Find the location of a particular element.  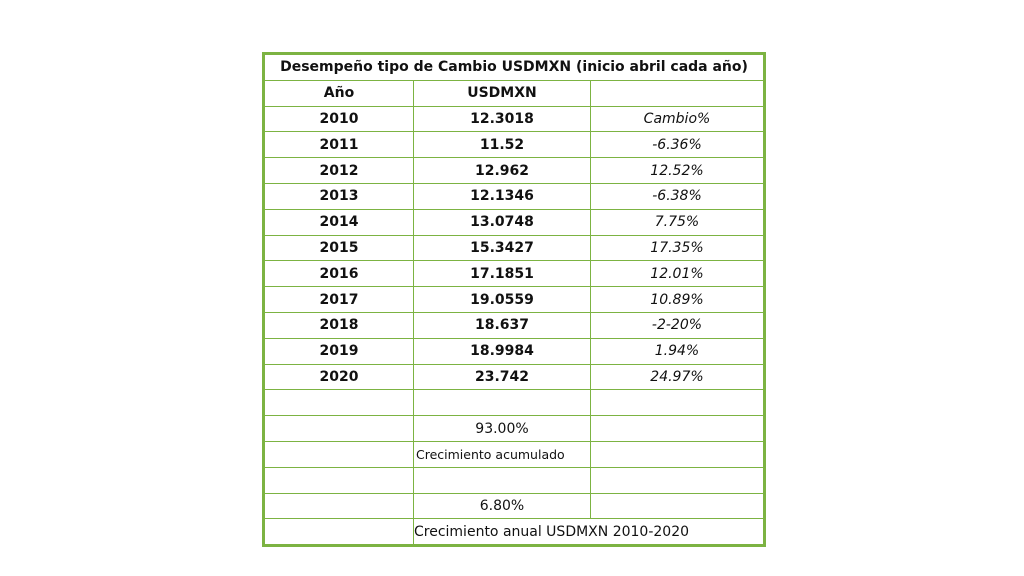

table-row: 2014 13.0748 7.75% is located at coordinates (514, 222).